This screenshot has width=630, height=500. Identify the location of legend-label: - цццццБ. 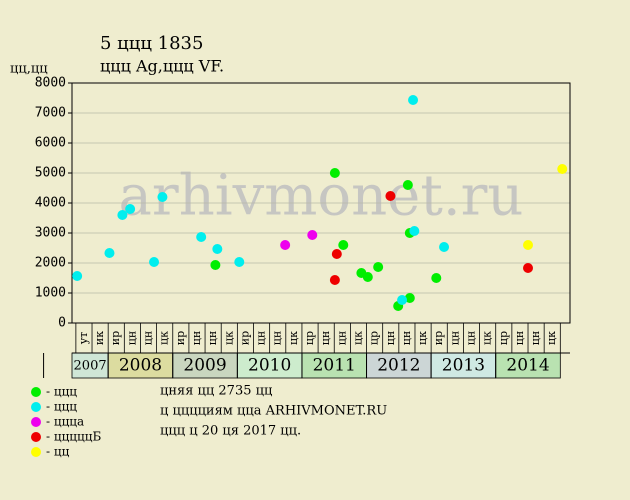
(73, 437).